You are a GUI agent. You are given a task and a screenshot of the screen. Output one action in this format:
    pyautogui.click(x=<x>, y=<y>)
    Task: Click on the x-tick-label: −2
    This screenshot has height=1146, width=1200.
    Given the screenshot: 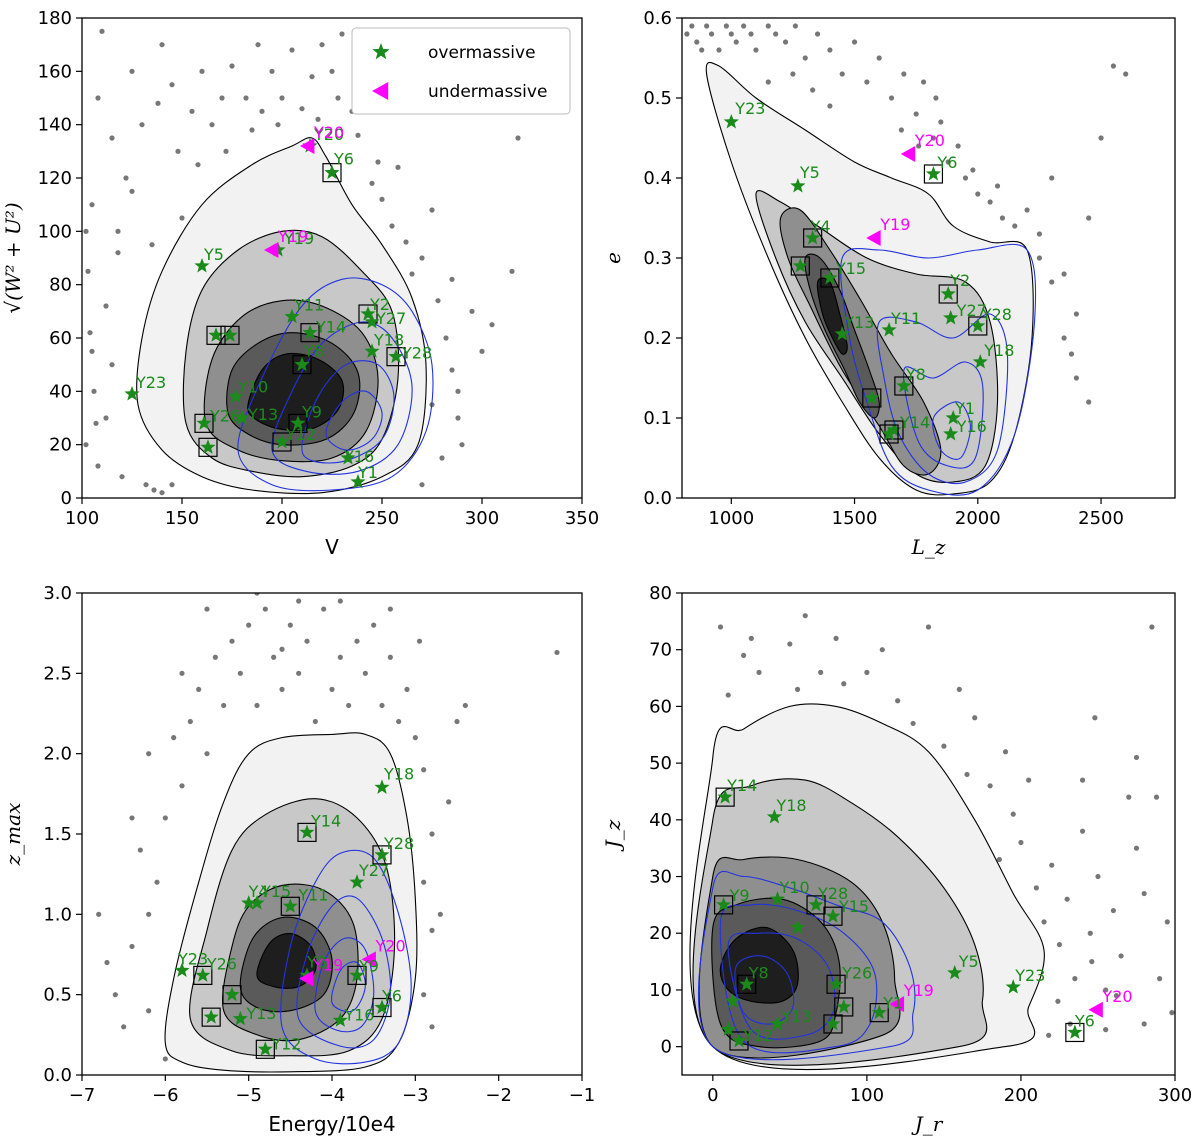 What is the action you would take?
    pyautogui.click(x=498, y=1095)
    